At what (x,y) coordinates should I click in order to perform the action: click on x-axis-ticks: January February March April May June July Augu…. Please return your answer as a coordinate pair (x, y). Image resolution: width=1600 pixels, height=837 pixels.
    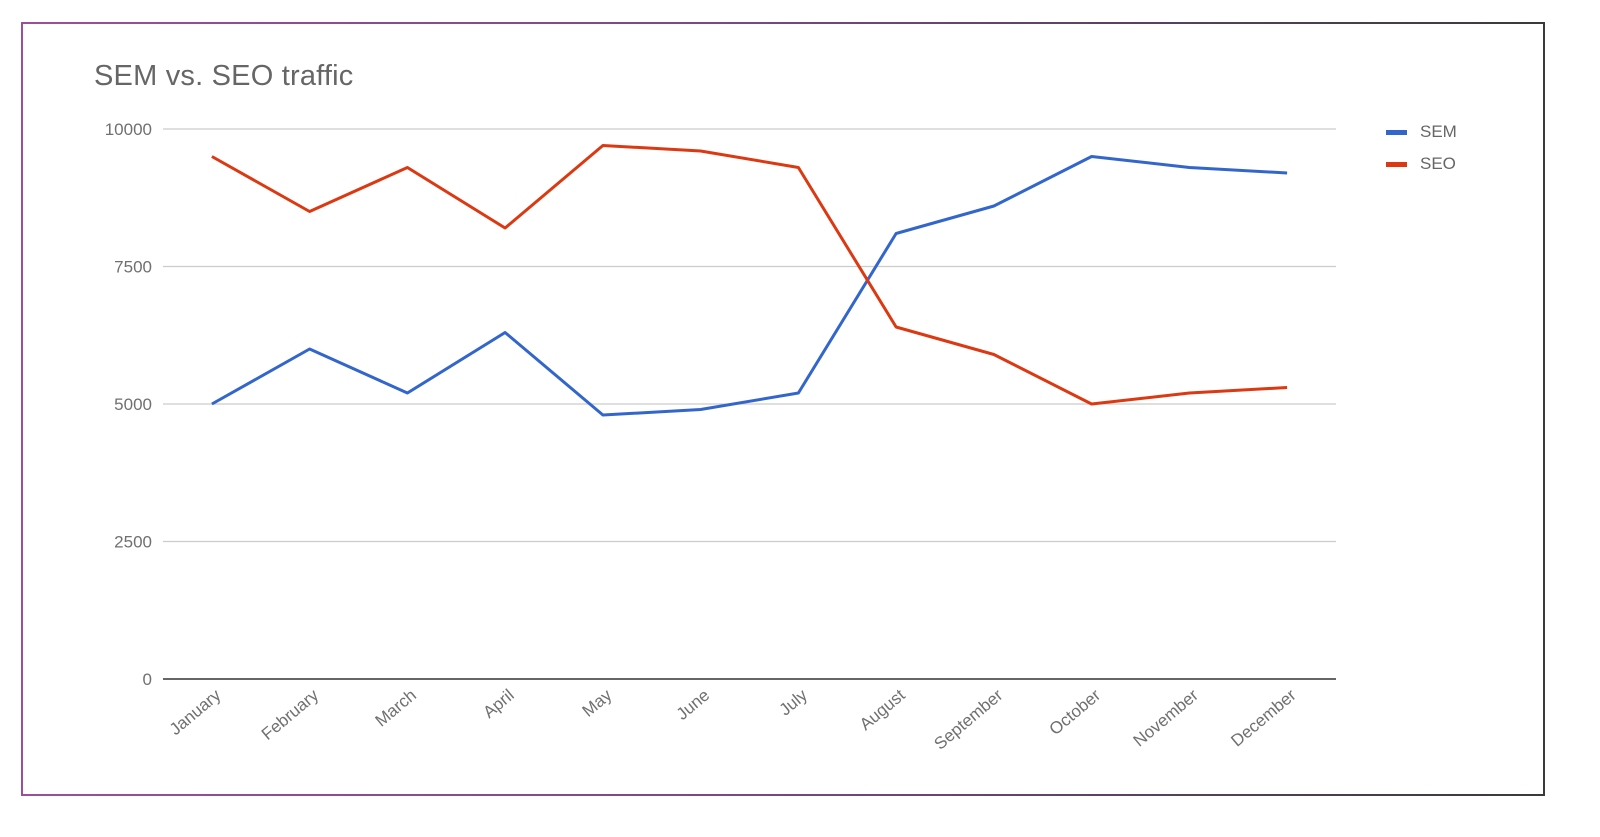
    Looking at the image, I should click on (733, 719).